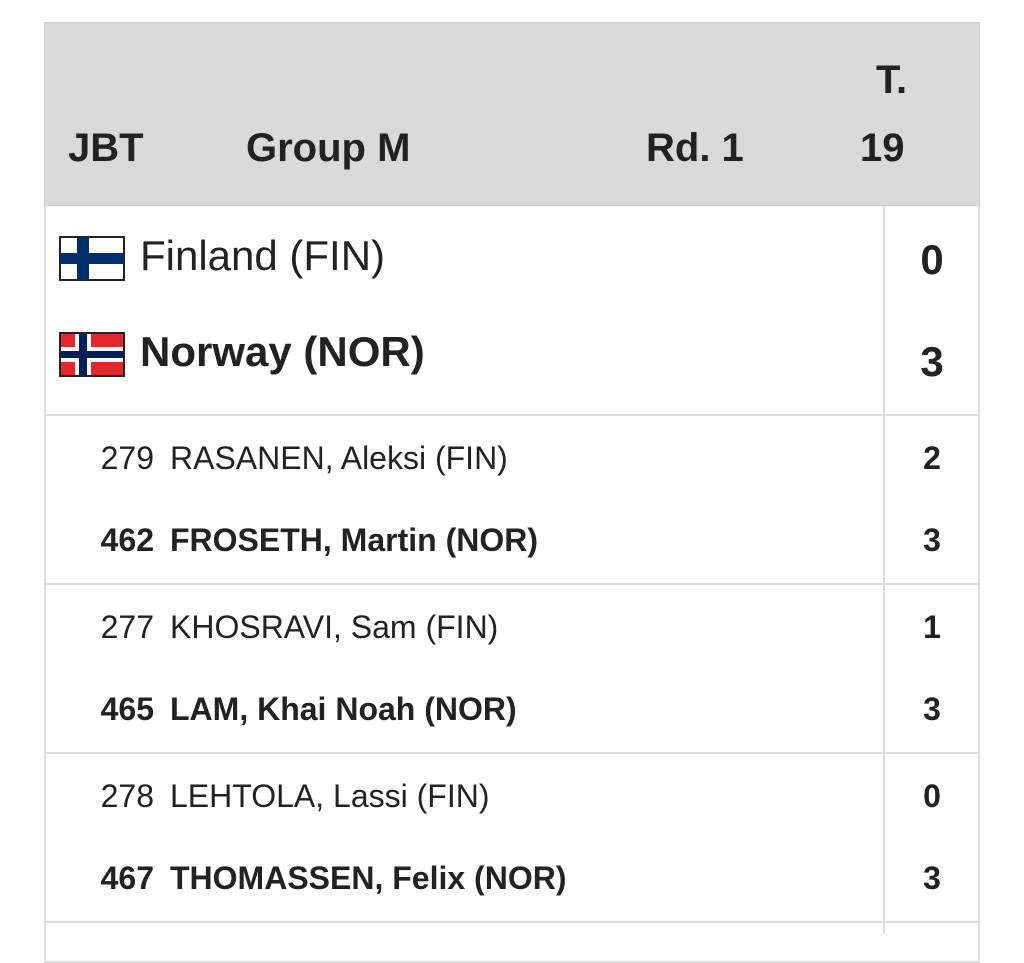 This screenshot has height=963, width=1024. Describe the element at coordinates (330, 796) in the screenshot. I see `player-name: LEHTOLA, Lassi (FIN)` at that location.